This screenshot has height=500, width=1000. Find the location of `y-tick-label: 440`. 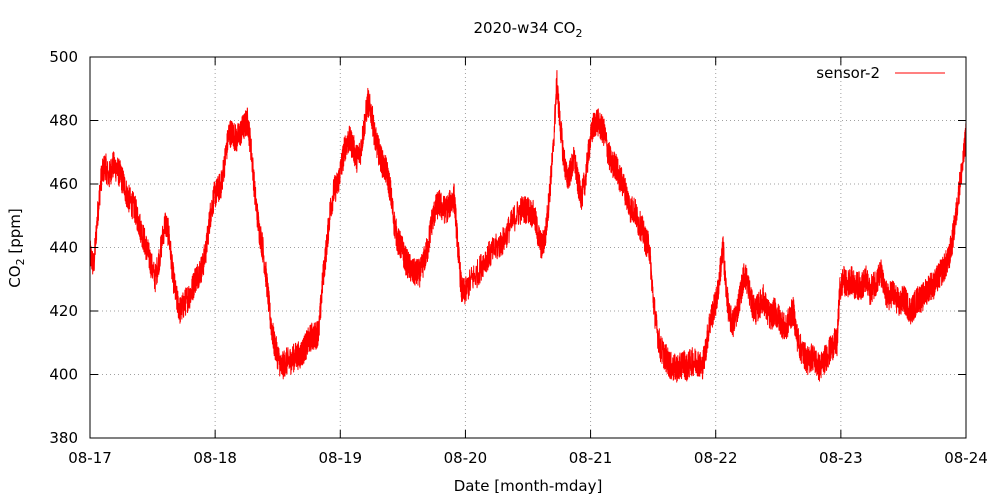

y-tick-label: 440 is located at coordinates (63, 248).